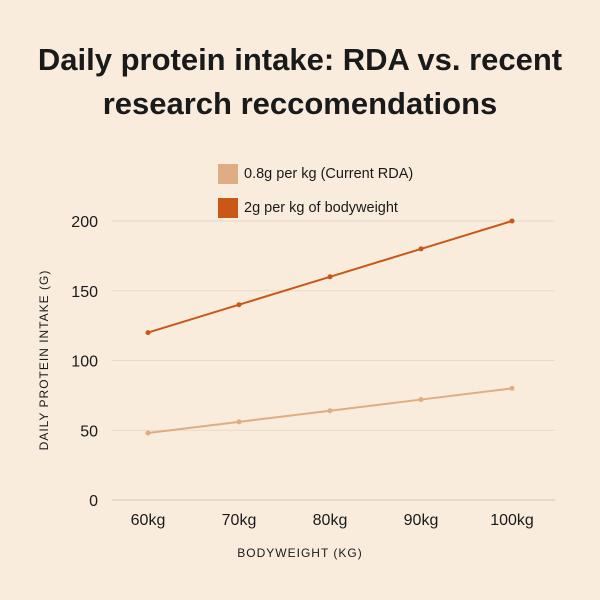 The height and width of the screenshot is (600, 600). What do you see at coordinates (239, 520) in the screenshot?
I see `x-tick-label: 70kg` at bounding box center [239, 520].